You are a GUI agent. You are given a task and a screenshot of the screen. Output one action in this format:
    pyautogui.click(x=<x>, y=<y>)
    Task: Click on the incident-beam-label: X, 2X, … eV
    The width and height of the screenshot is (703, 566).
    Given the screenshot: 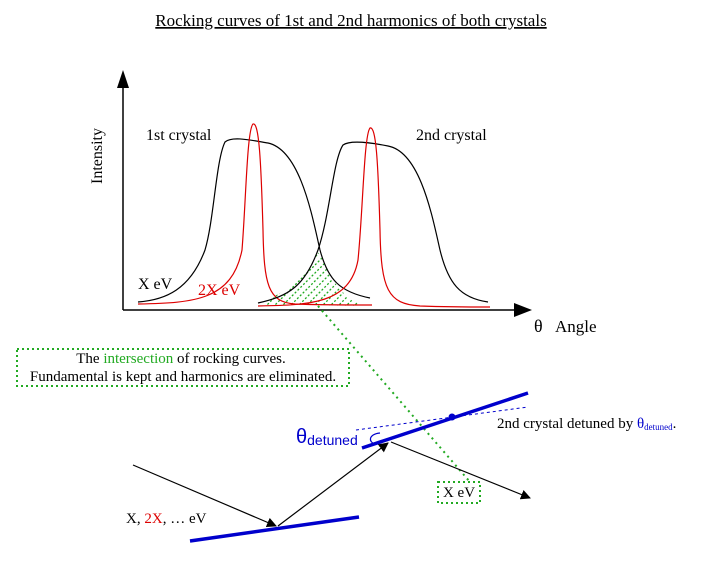 What is the action you would take?
    pyautogui.click(x=166, y=519)
    